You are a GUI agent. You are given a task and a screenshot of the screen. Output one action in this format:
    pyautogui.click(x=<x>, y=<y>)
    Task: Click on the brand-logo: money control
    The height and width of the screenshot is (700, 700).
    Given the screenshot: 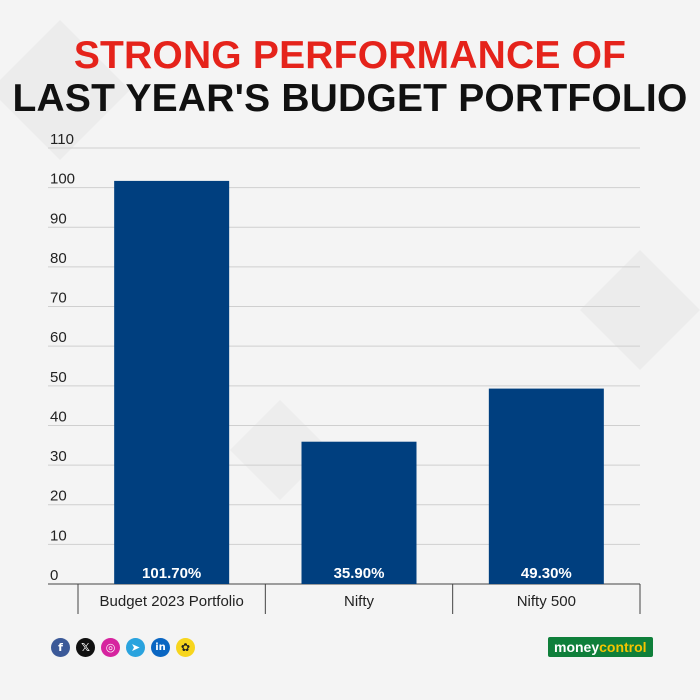 What is the action you would take?
    pyautogui.click(x=600, y=647)
    